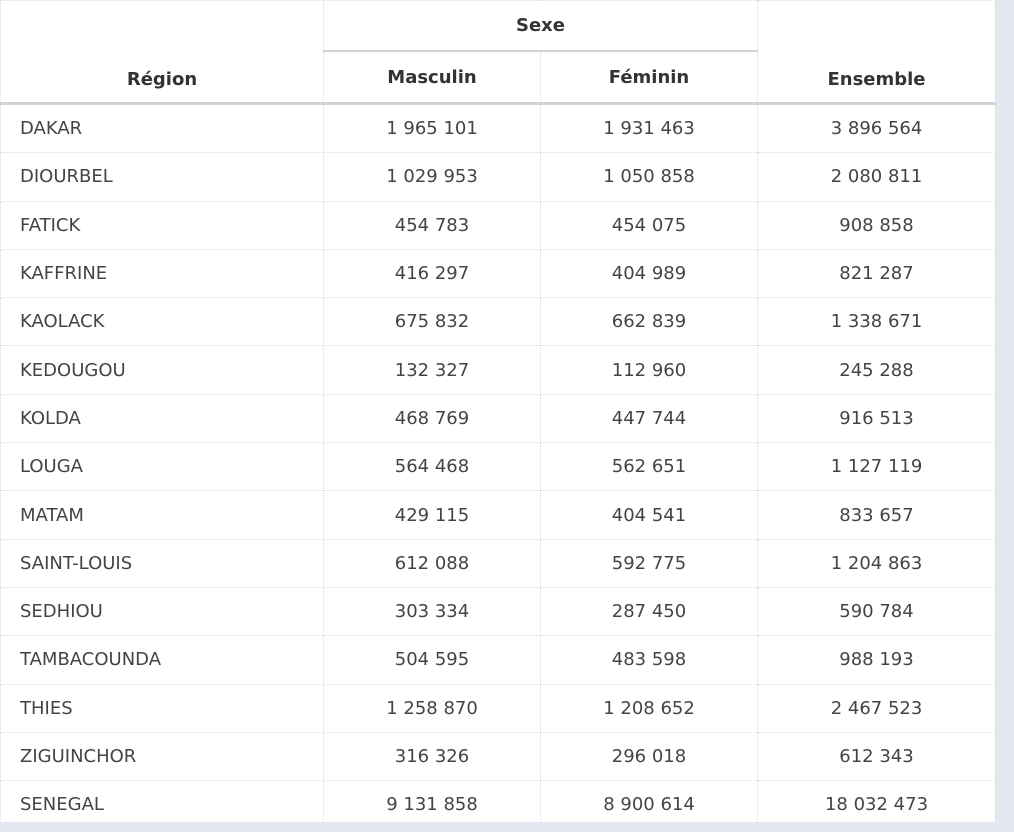 The width and height of the screenshot is (1014, 832). I want to click on cell-ensemble: 908 858, so click(876, 225).